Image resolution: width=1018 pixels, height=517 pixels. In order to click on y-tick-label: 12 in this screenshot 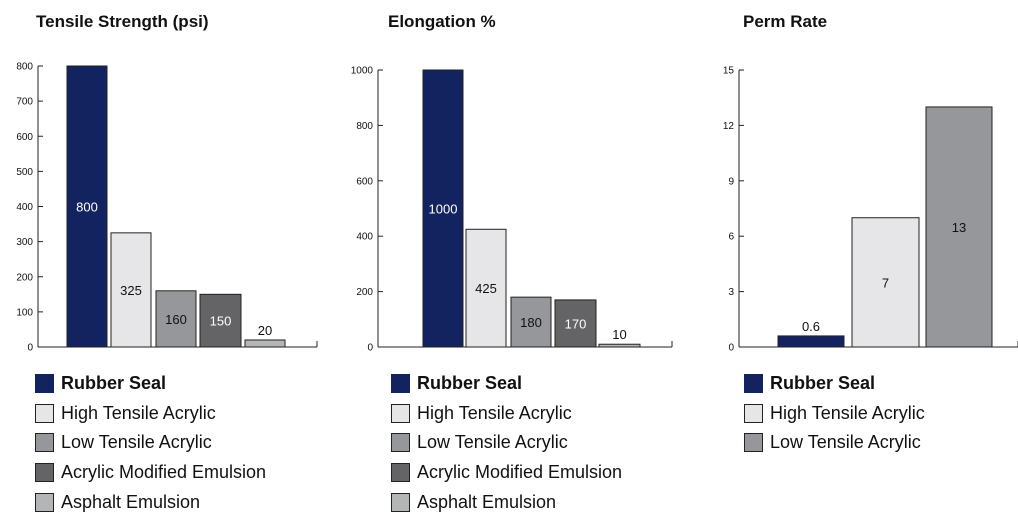, I will do `click(729, 126)`.